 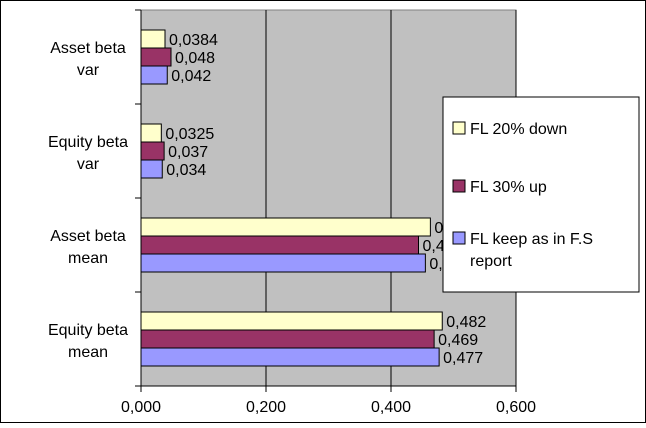 What do you see at coordinates (88, 153) in the screenshot?
I see `y-category-label: Equity beta var` at bounding box center [88, 153].